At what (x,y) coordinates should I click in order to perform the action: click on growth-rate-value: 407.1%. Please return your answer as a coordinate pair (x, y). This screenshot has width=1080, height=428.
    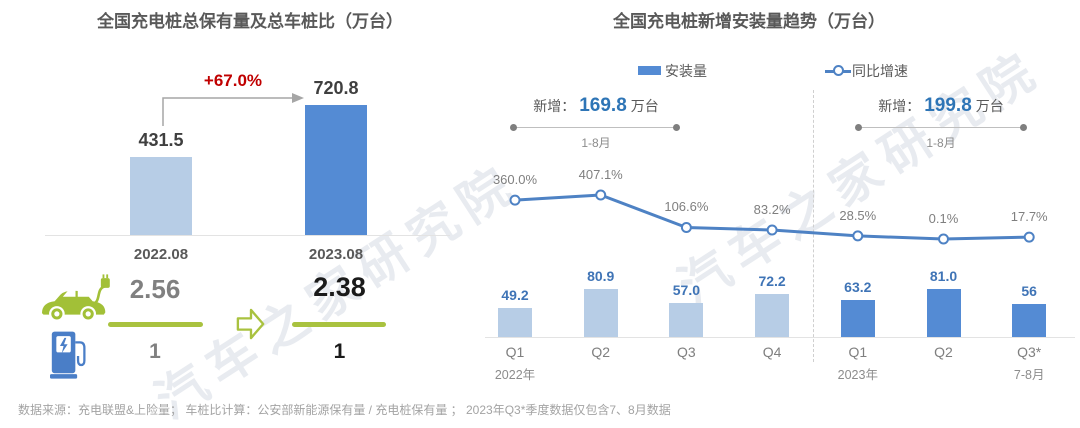
    Looking at the image, I should click on (600, 174).